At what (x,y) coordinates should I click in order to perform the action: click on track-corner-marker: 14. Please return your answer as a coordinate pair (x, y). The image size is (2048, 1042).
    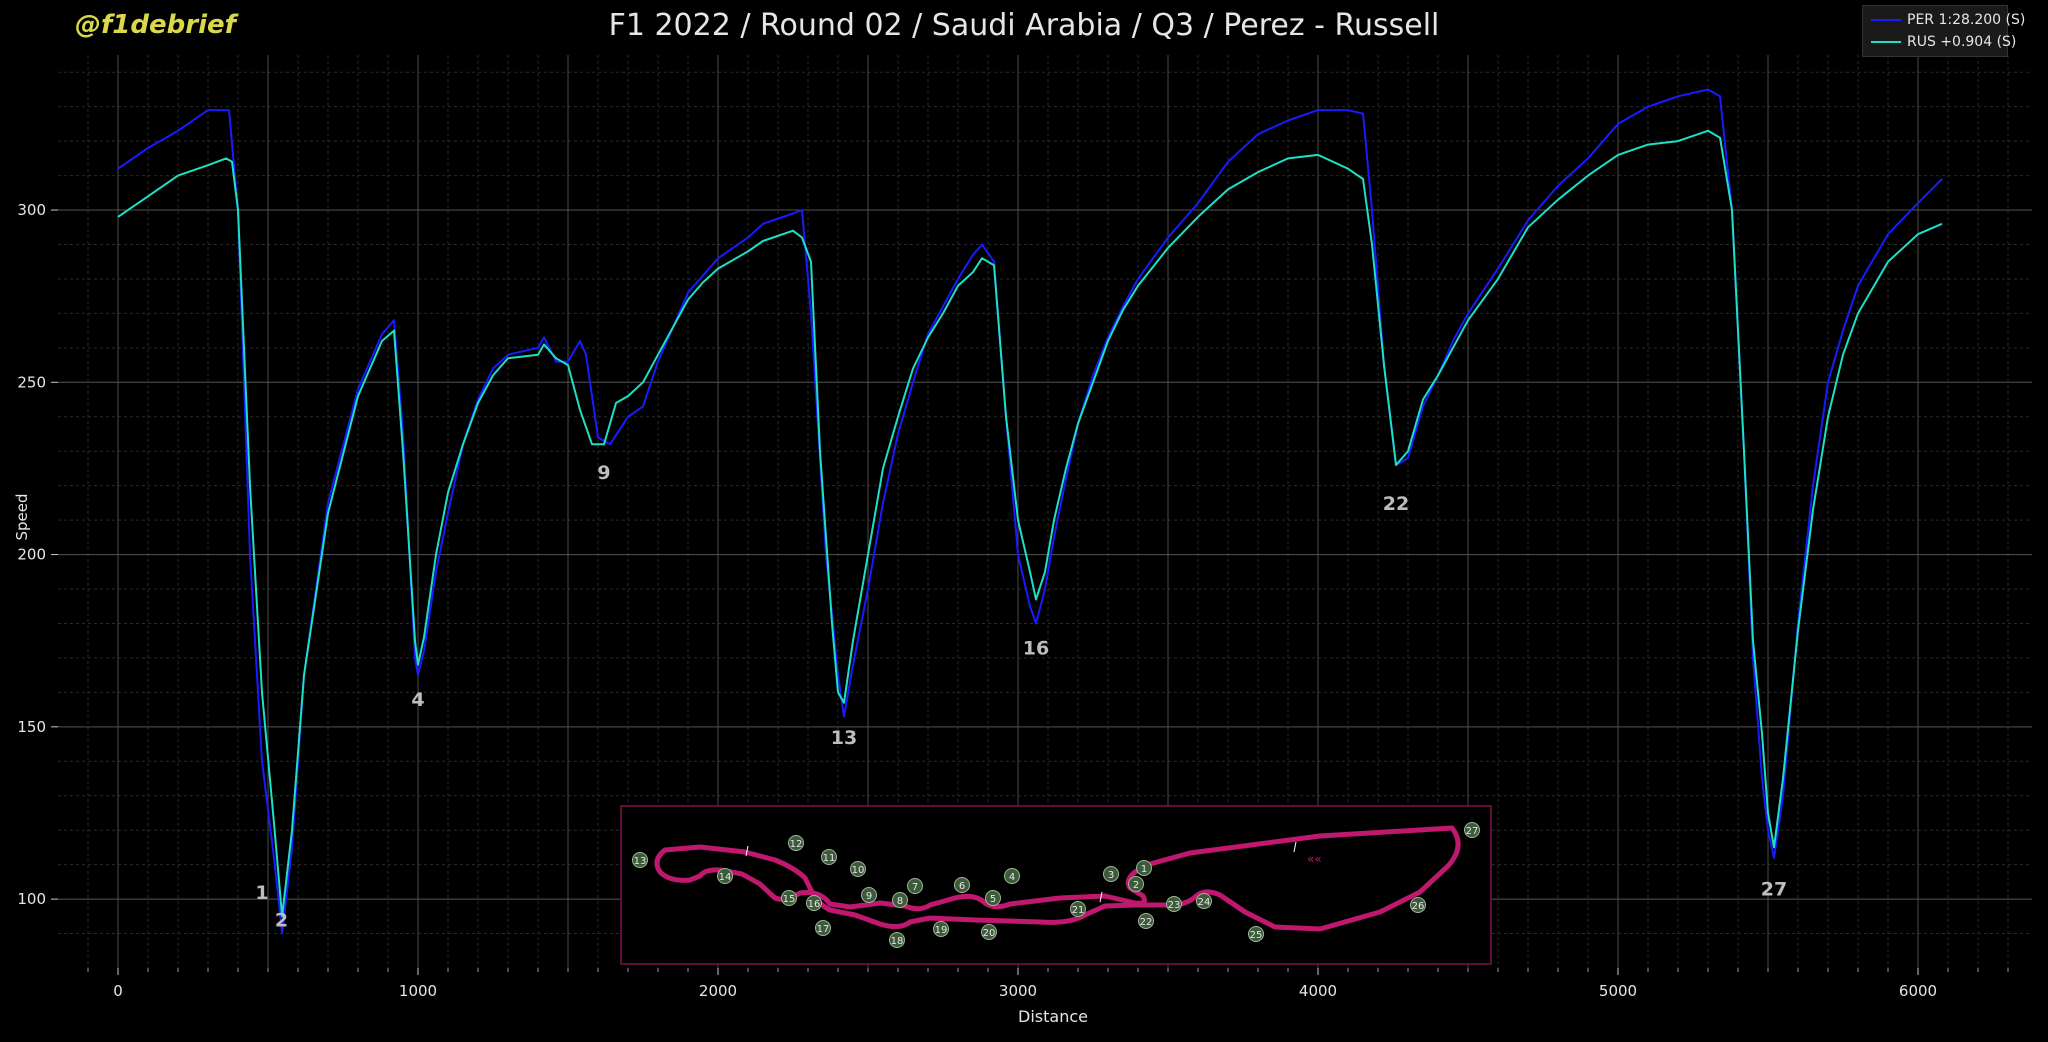
    Looking at the image, I should click on (725, 876).